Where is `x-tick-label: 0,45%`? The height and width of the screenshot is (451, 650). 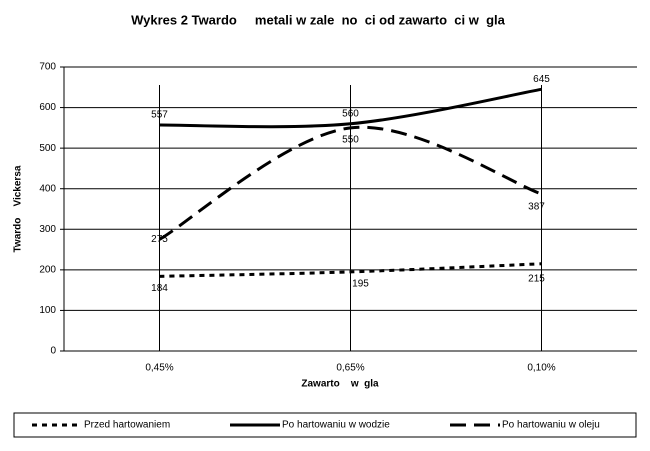 x-tick-label: 0,45% is located at coordinates (159, 368).